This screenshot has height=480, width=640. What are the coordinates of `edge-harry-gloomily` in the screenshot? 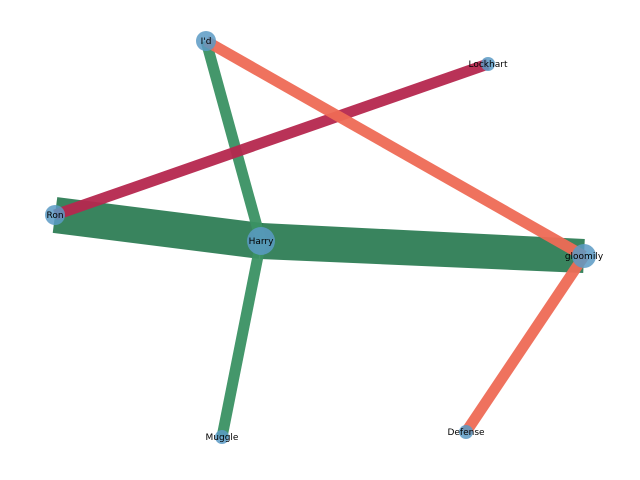 It's located at (422, 248).